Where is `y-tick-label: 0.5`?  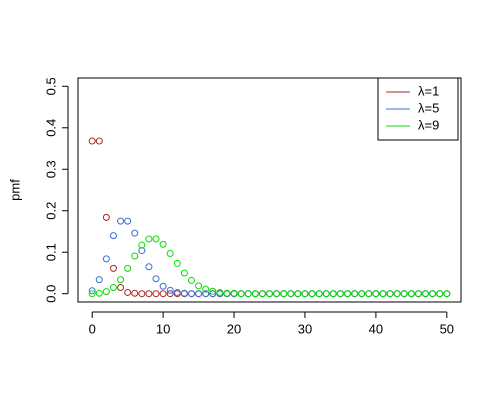
y-tick-label: 0.5 is located at coordinates (50, 86).